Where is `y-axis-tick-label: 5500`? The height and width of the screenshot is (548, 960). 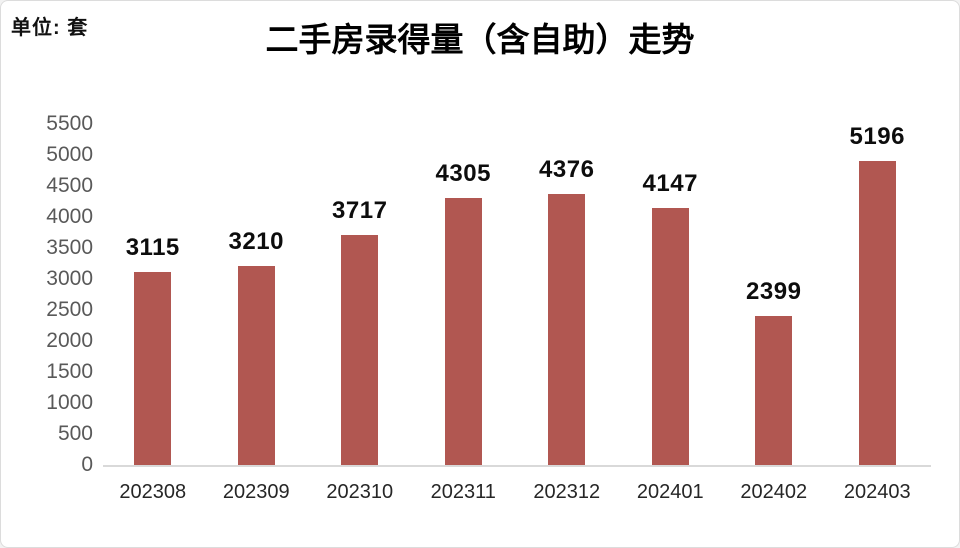 y-axis-tick-label: 5500 is located at coordinates (69, 123).